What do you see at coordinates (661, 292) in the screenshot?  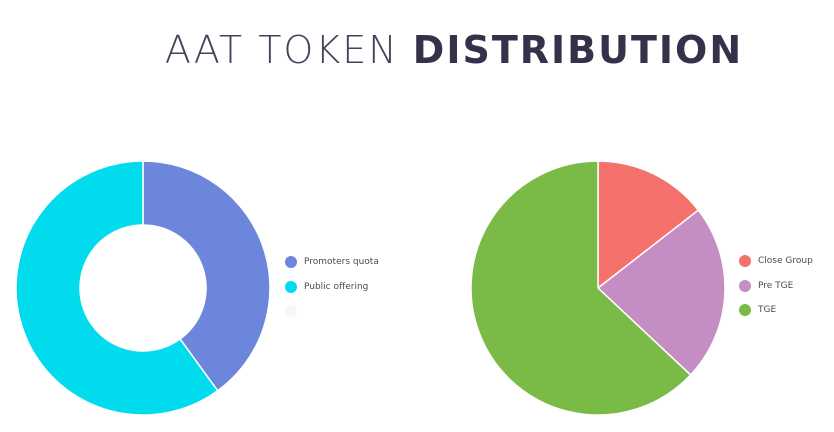 I see `slice-pre-tge` at bounding box center [661, 292].